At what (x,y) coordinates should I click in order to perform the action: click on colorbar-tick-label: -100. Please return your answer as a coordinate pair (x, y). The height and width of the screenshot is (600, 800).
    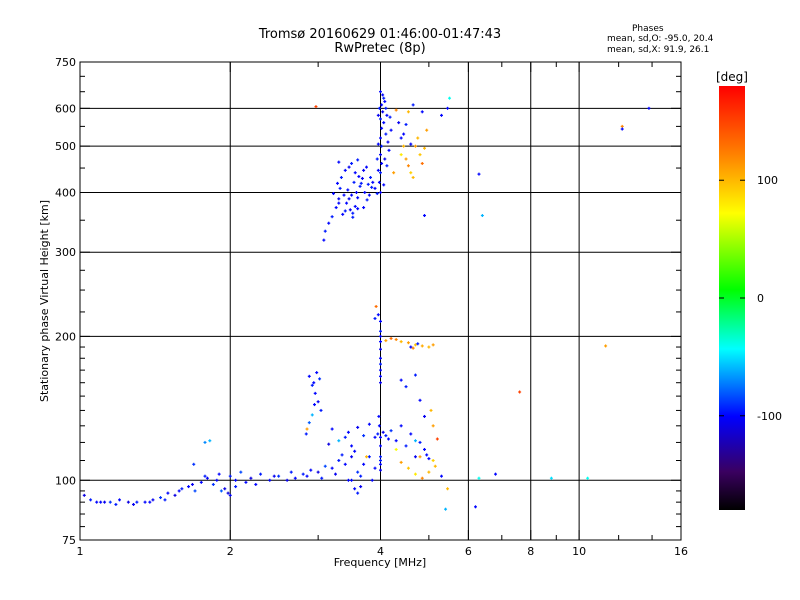
    Looking at the image, I should click on (769, 416).